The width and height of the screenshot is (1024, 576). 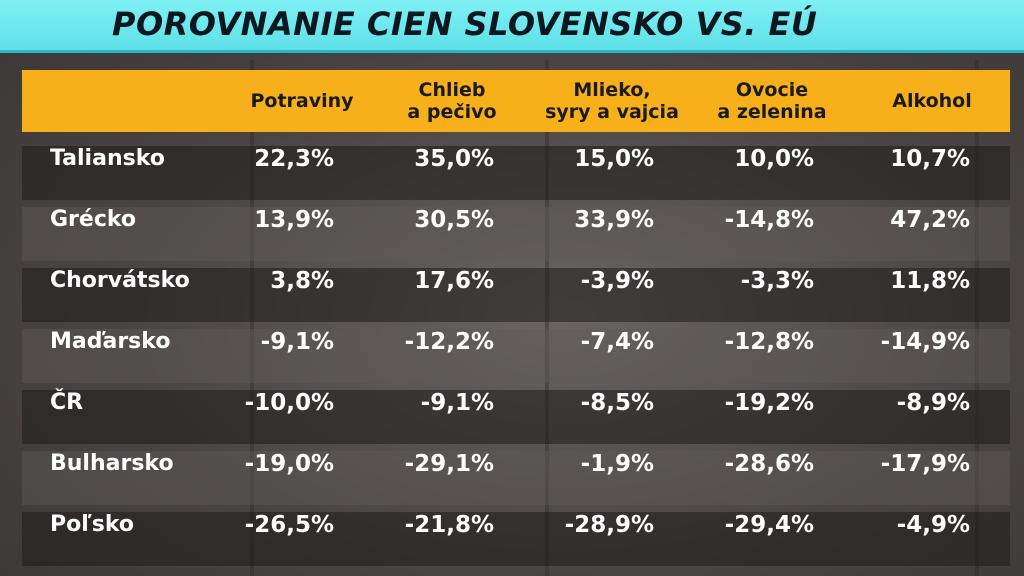 I want to click on table-row: Taliansko 22,3% 35,0% 15,0% 10,0% 10,7%, so click(x=516, y=173).